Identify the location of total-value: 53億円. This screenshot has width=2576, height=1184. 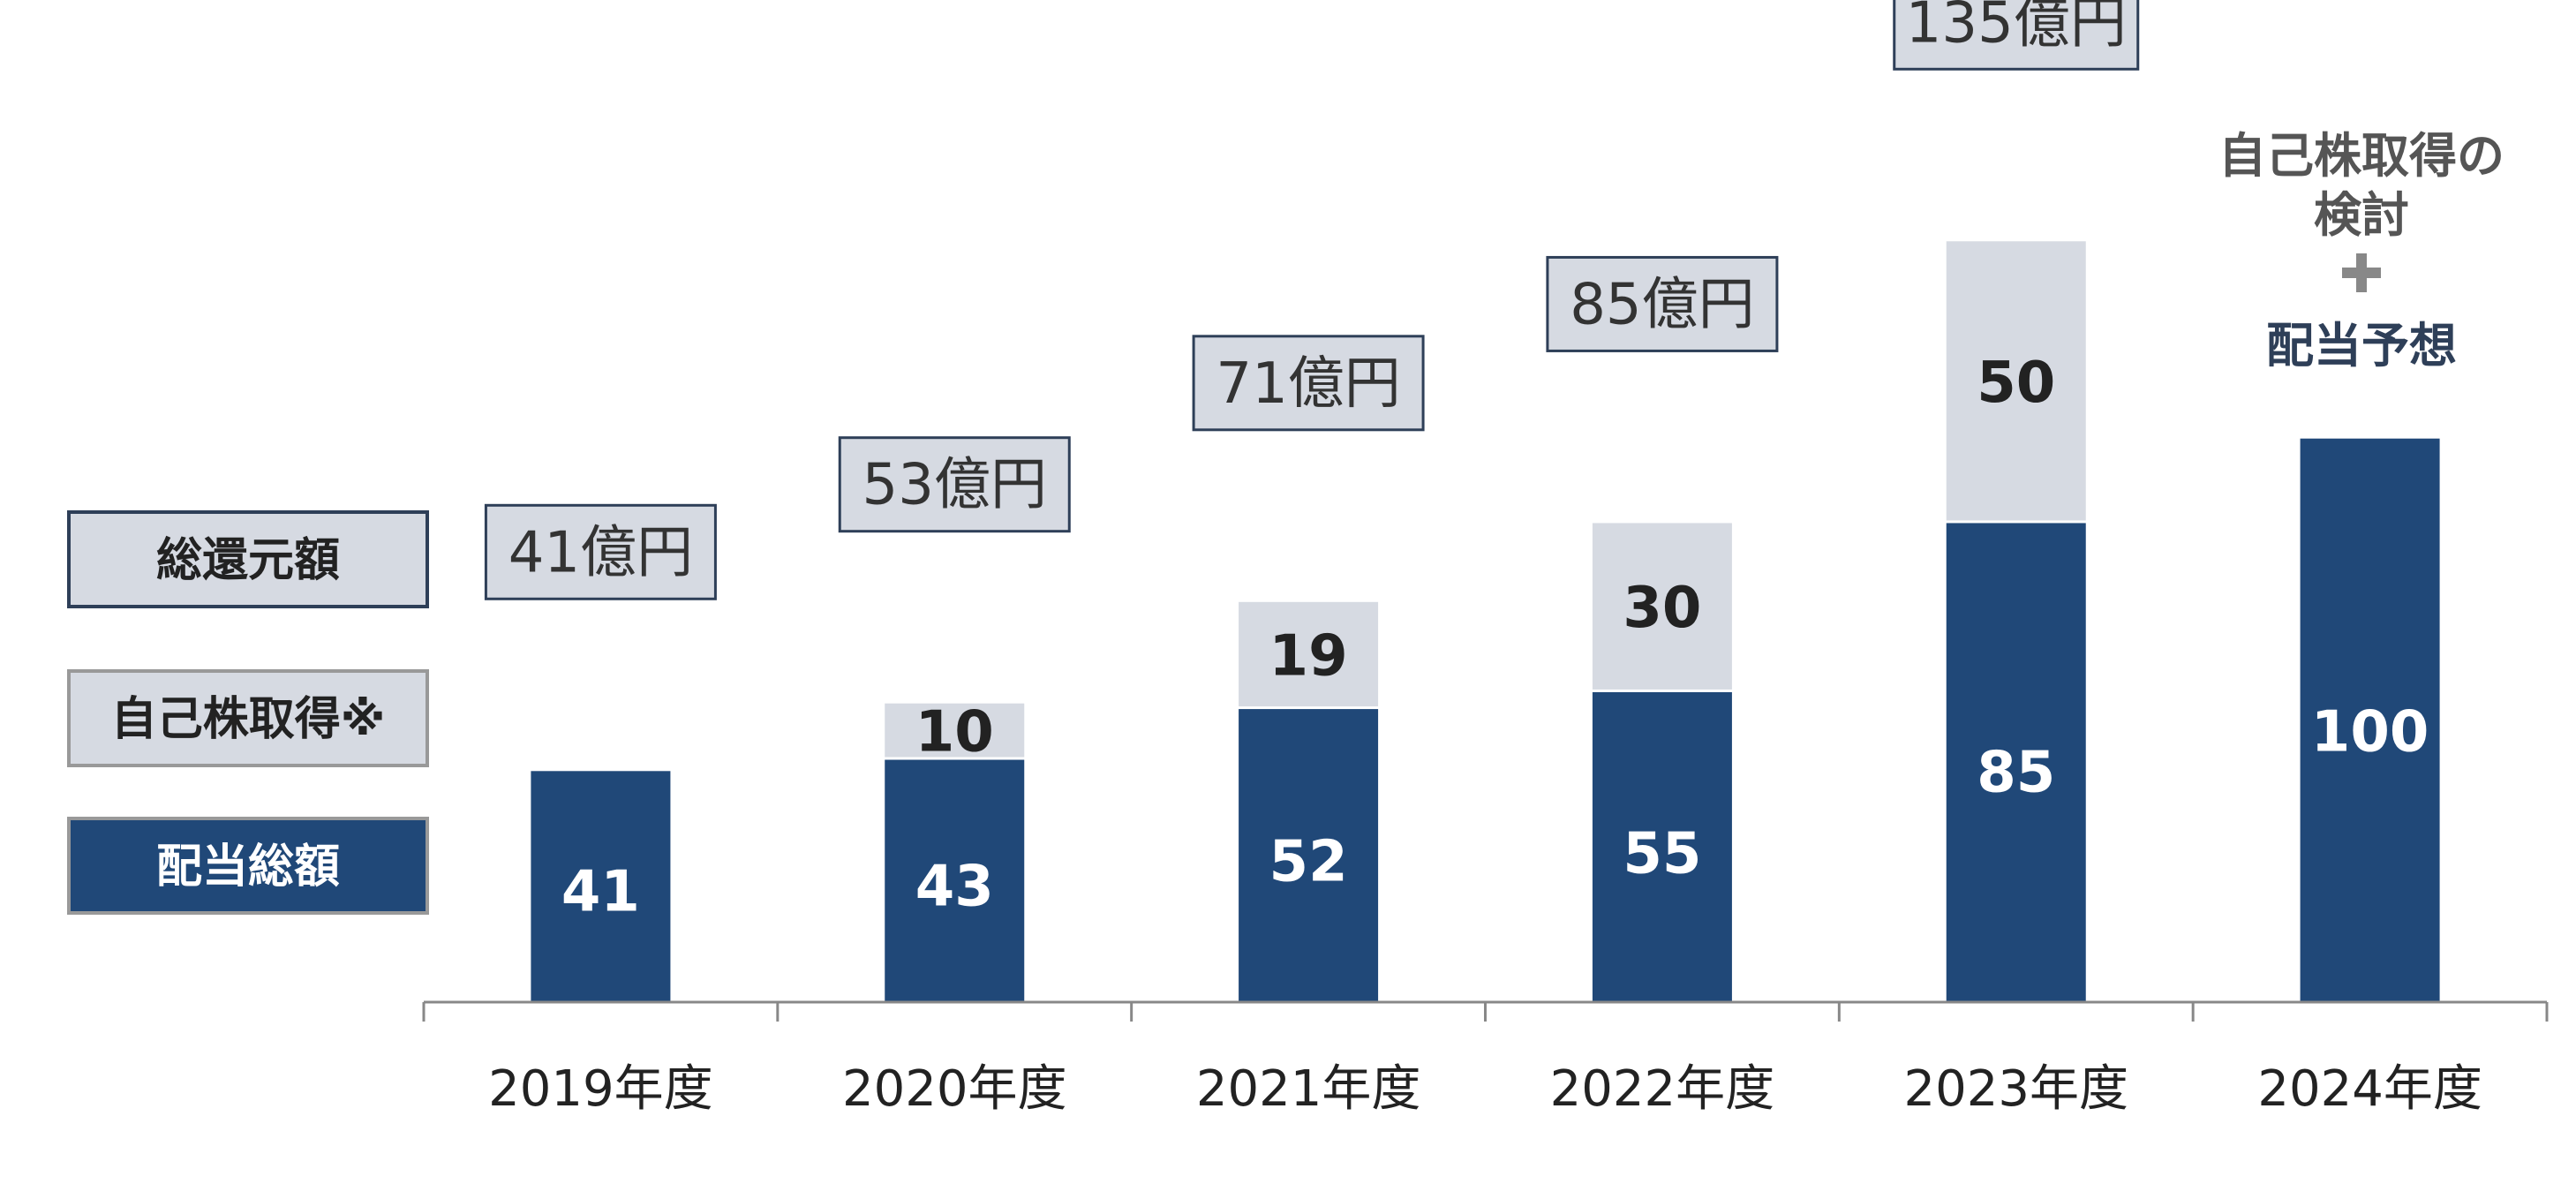
(955, 485).